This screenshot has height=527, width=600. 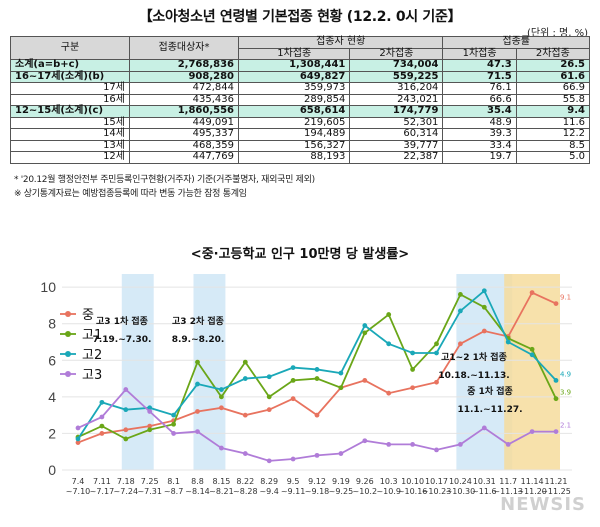 What do you see at coordinates (565, 393) in the screenshot?
I see `end-value-label: 3.9` at bounding box center [565, 393].